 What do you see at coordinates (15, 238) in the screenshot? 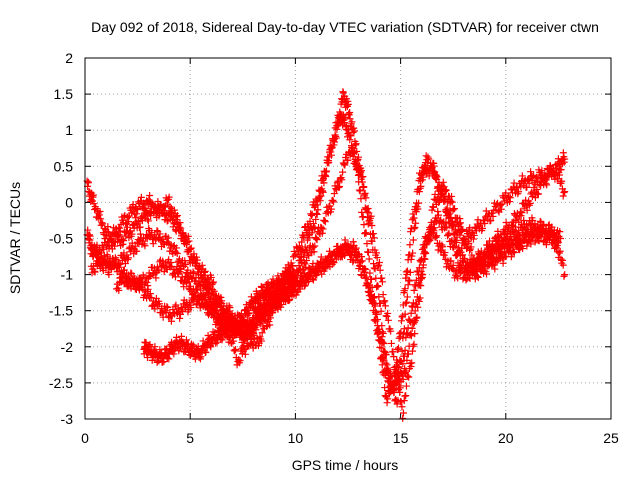
I see `y-axis-label: SDTVAR / TECUs` at bounding box center [15, 238].